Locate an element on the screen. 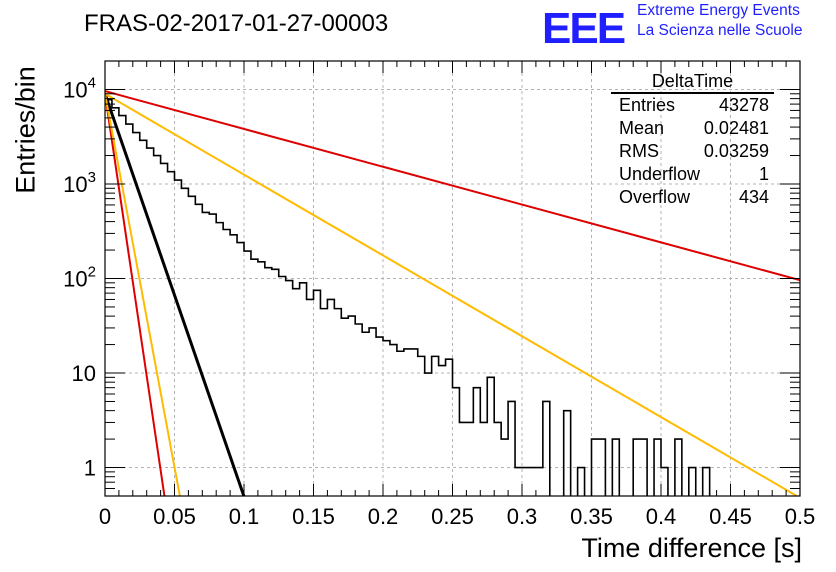 Image resolution: width=836 pixels, height=572 pixels. y-tick-label: 10⁴ is located at coordinates (79, 88).